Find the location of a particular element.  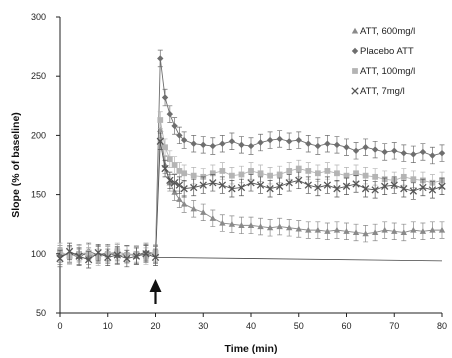

x-tick-label: 30 is located at coordinates (203, 326).